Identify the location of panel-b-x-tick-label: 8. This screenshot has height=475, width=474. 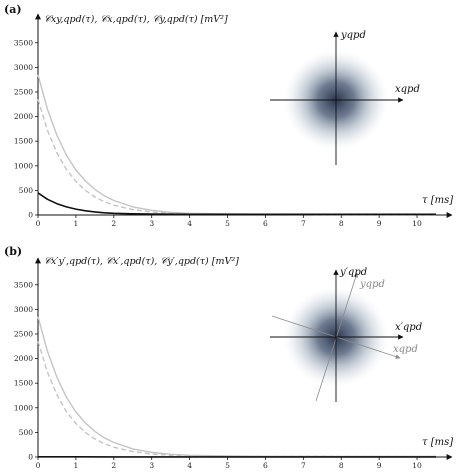
(341, 465).